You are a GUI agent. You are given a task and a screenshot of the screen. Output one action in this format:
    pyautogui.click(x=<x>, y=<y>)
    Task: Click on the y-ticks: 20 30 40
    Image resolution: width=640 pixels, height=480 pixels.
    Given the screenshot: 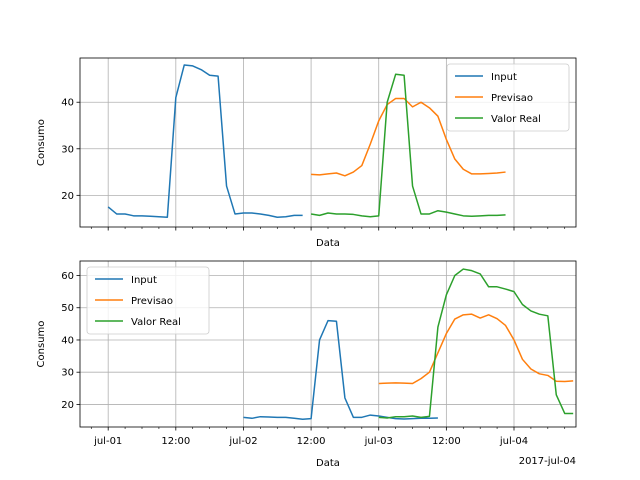 What is the action you would take?
    pyautogui.click(x=70, y=150)
    